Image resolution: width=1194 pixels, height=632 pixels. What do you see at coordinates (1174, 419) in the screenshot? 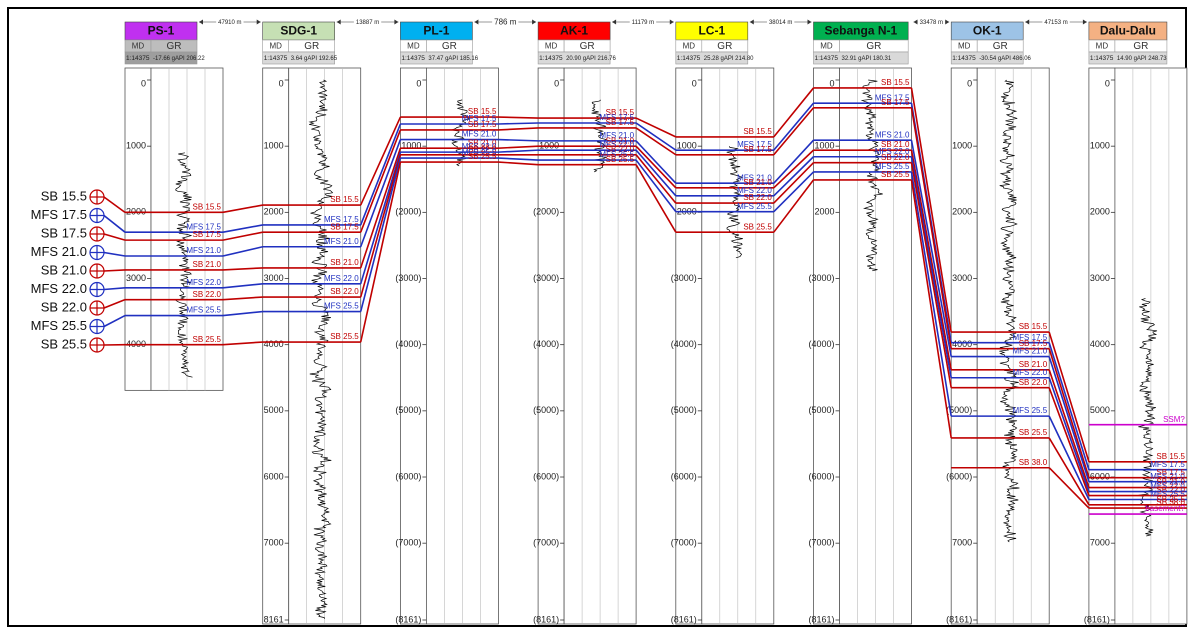
I see `horizon-well-label: SSM?` at bounding box center [1174, 419].